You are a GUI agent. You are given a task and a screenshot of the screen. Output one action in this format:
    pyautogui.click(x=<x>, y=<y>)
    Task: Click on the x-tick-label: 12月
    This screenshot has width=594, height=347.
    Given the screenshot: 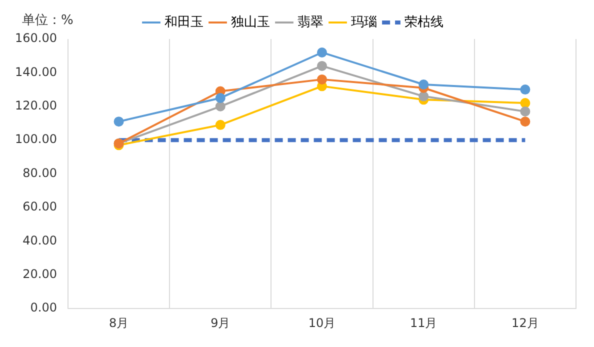 What is the action you would take?
    pyautogui.click(x=525, y=323)
    